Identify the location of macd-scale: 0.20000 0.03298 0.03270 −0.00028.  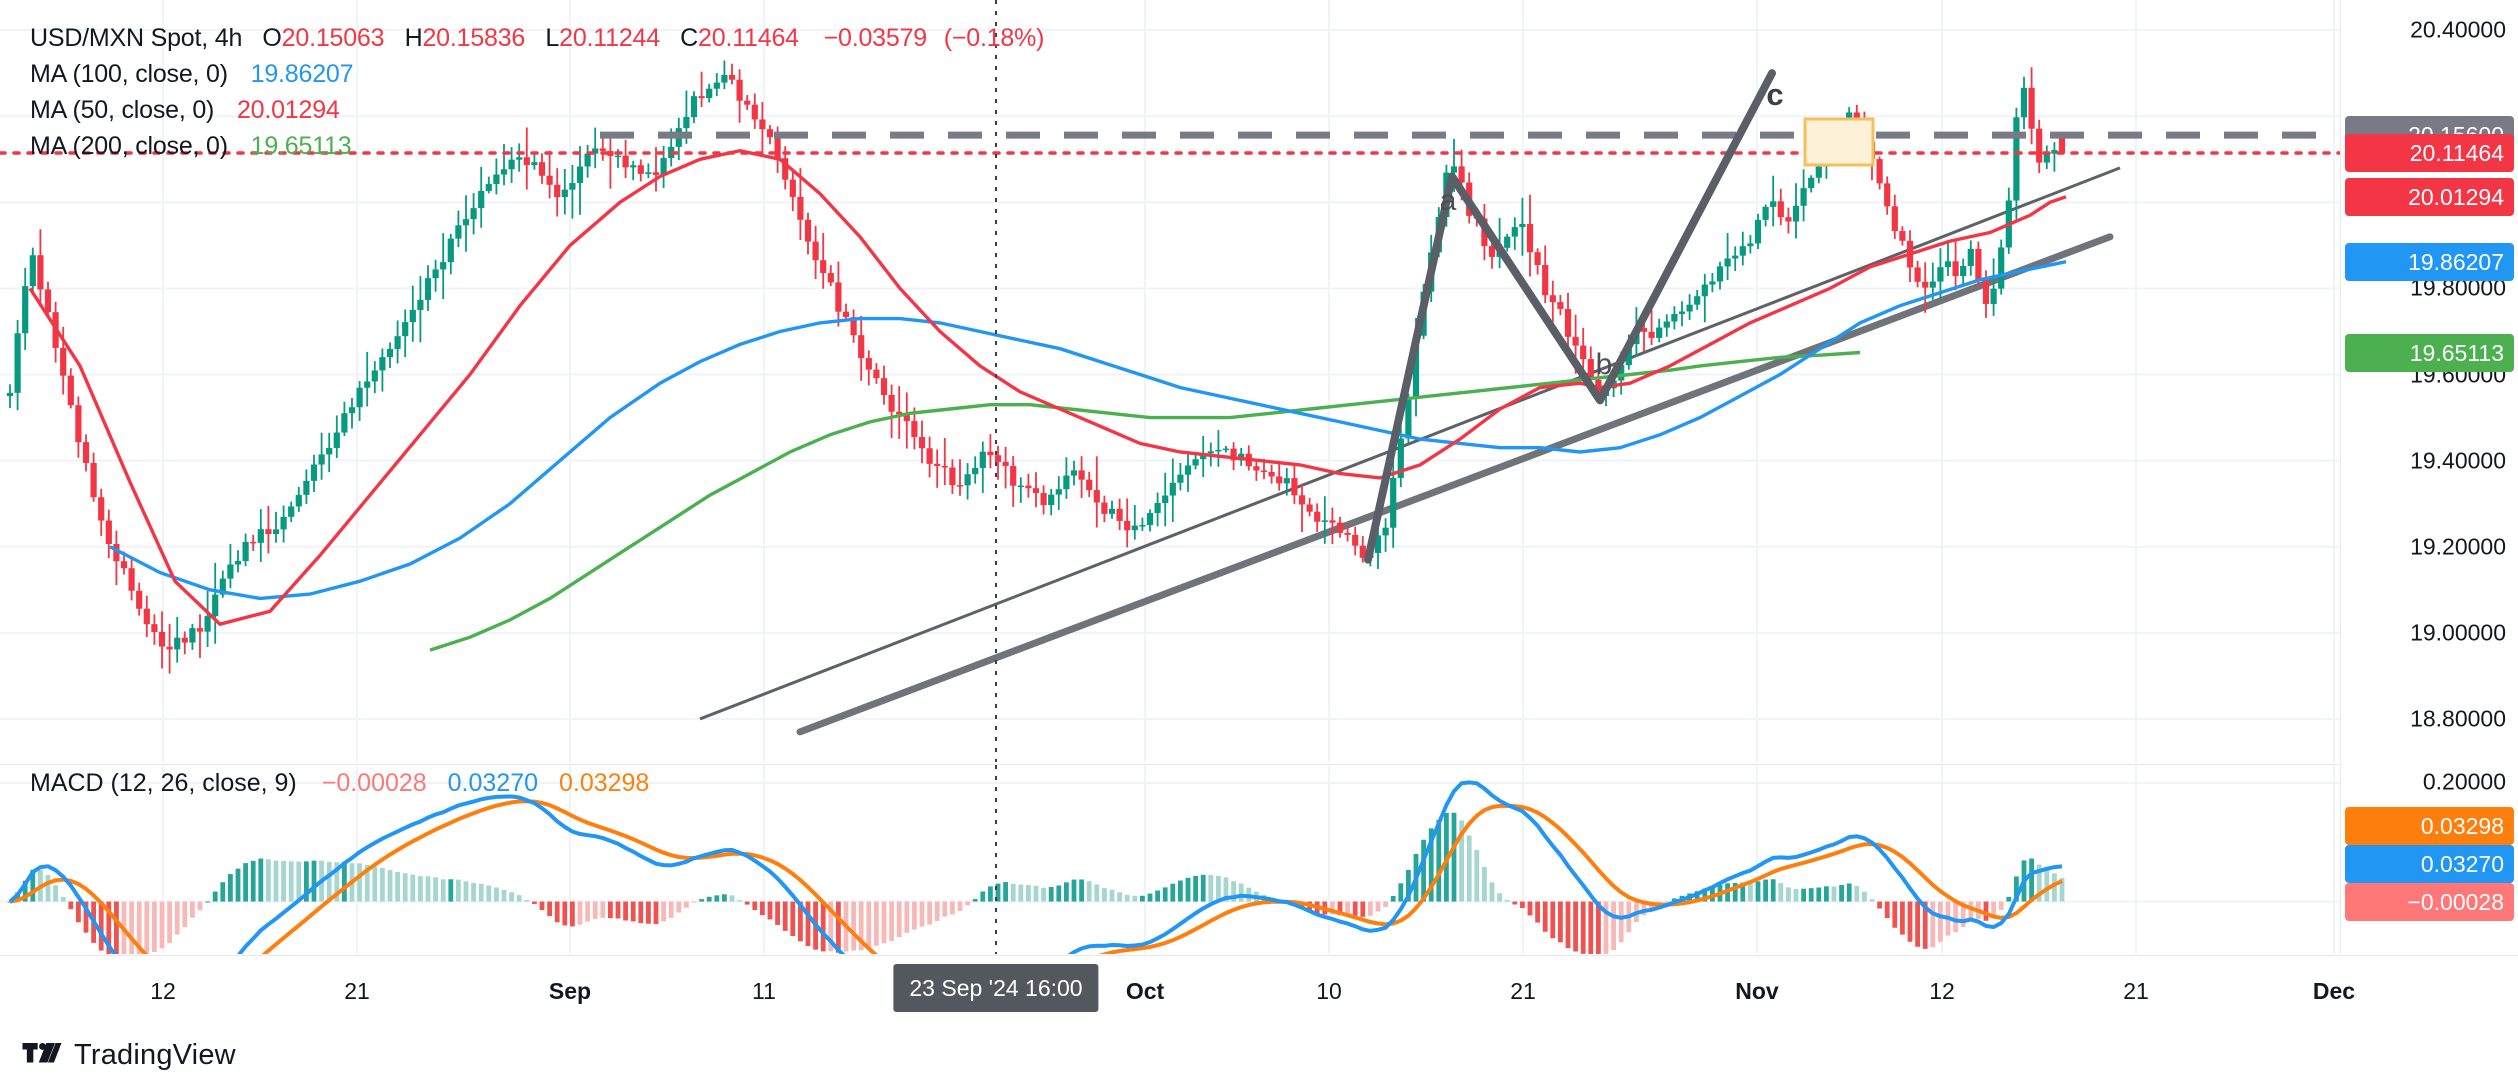
(2429, 859).